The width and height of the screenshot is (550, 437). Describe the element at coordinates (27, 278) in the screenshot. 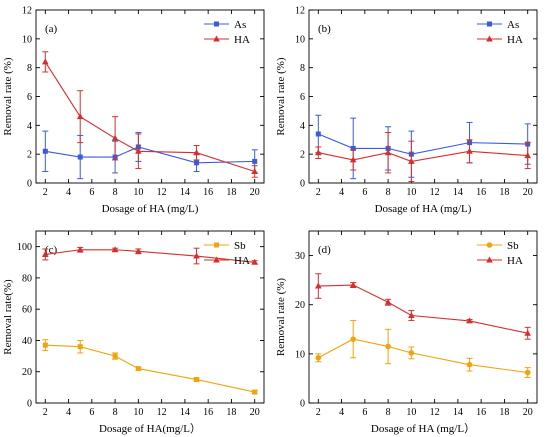

I see `y-tick-label: 80` at that location.